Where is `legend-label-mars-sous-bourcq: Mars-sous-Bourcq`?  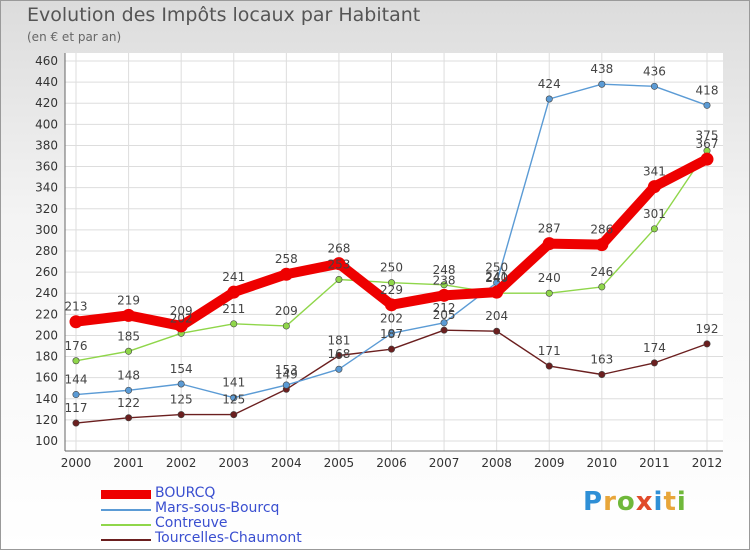 legend-label-mars-sous-bourcq: Mars-sous-Bourcq is located at coordinates (217, 508).